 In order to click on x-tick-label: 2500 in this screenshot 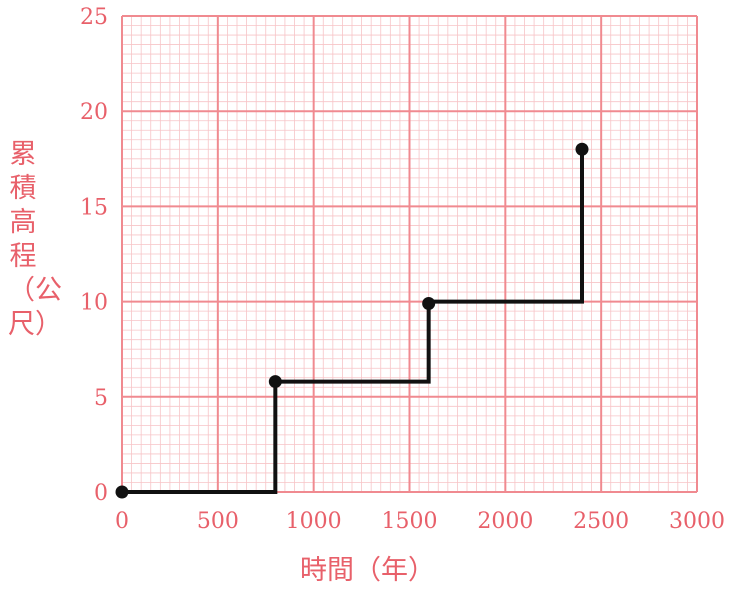, I will do `click(601, 521)`.